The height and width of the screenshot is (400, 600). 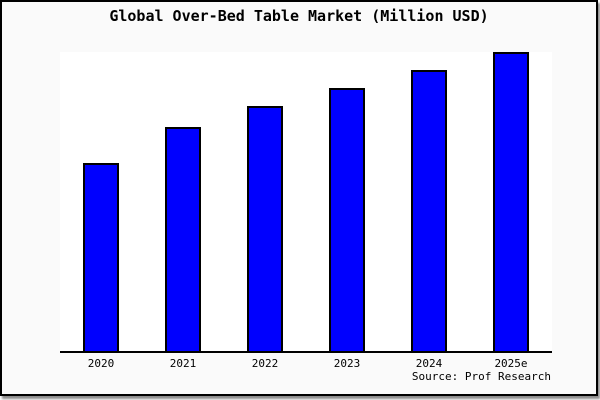 I want to click on x-tick-label-2023: 2023, so click(x=347, y=363).